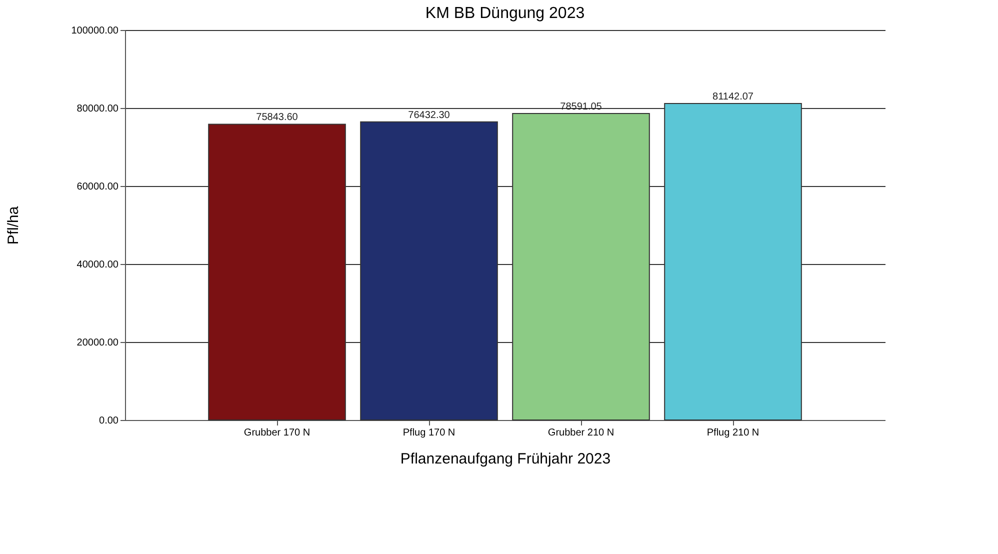  I want to click on data-label: 76432.30, so click(429, 115).